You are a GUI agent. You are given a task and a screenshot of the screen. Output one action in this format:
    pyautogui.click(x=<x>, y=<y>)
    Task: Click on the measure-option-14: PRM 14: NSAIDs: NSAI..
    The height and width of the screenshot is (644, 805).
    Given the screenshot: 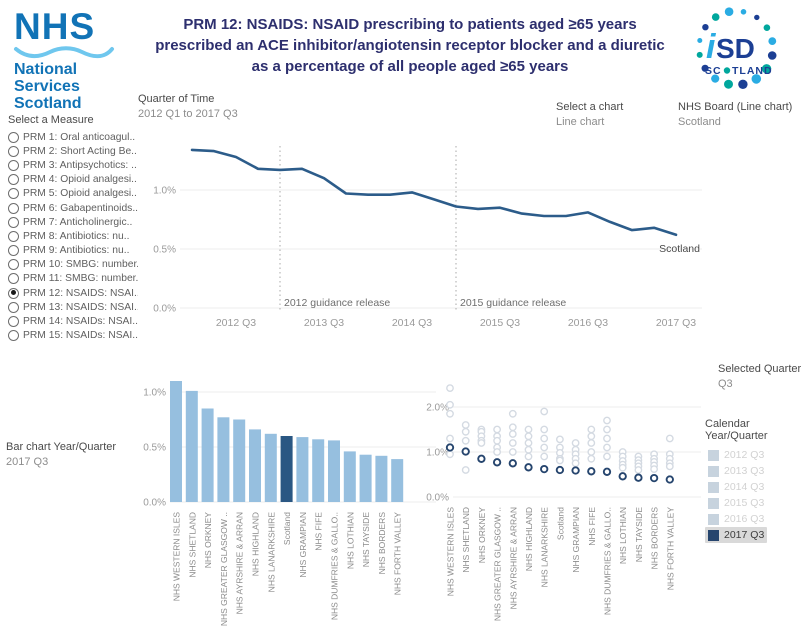 What is the action you would take?
    pyautogui.click(x=73, y=321)
    